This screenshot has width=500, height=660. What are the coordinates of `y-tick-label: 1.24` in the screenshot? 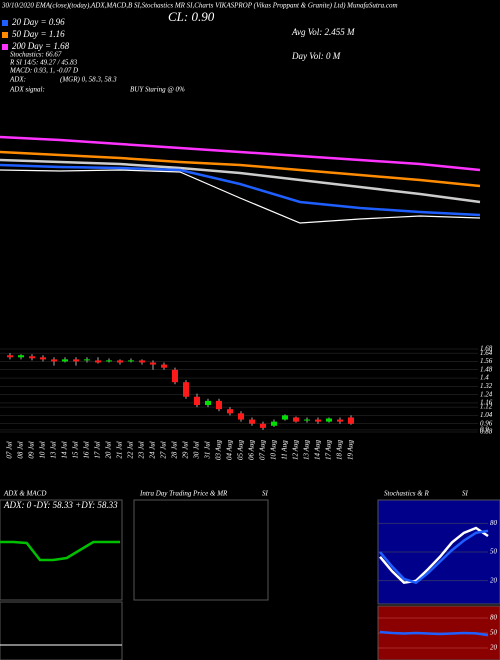 It's located at (486, 394).